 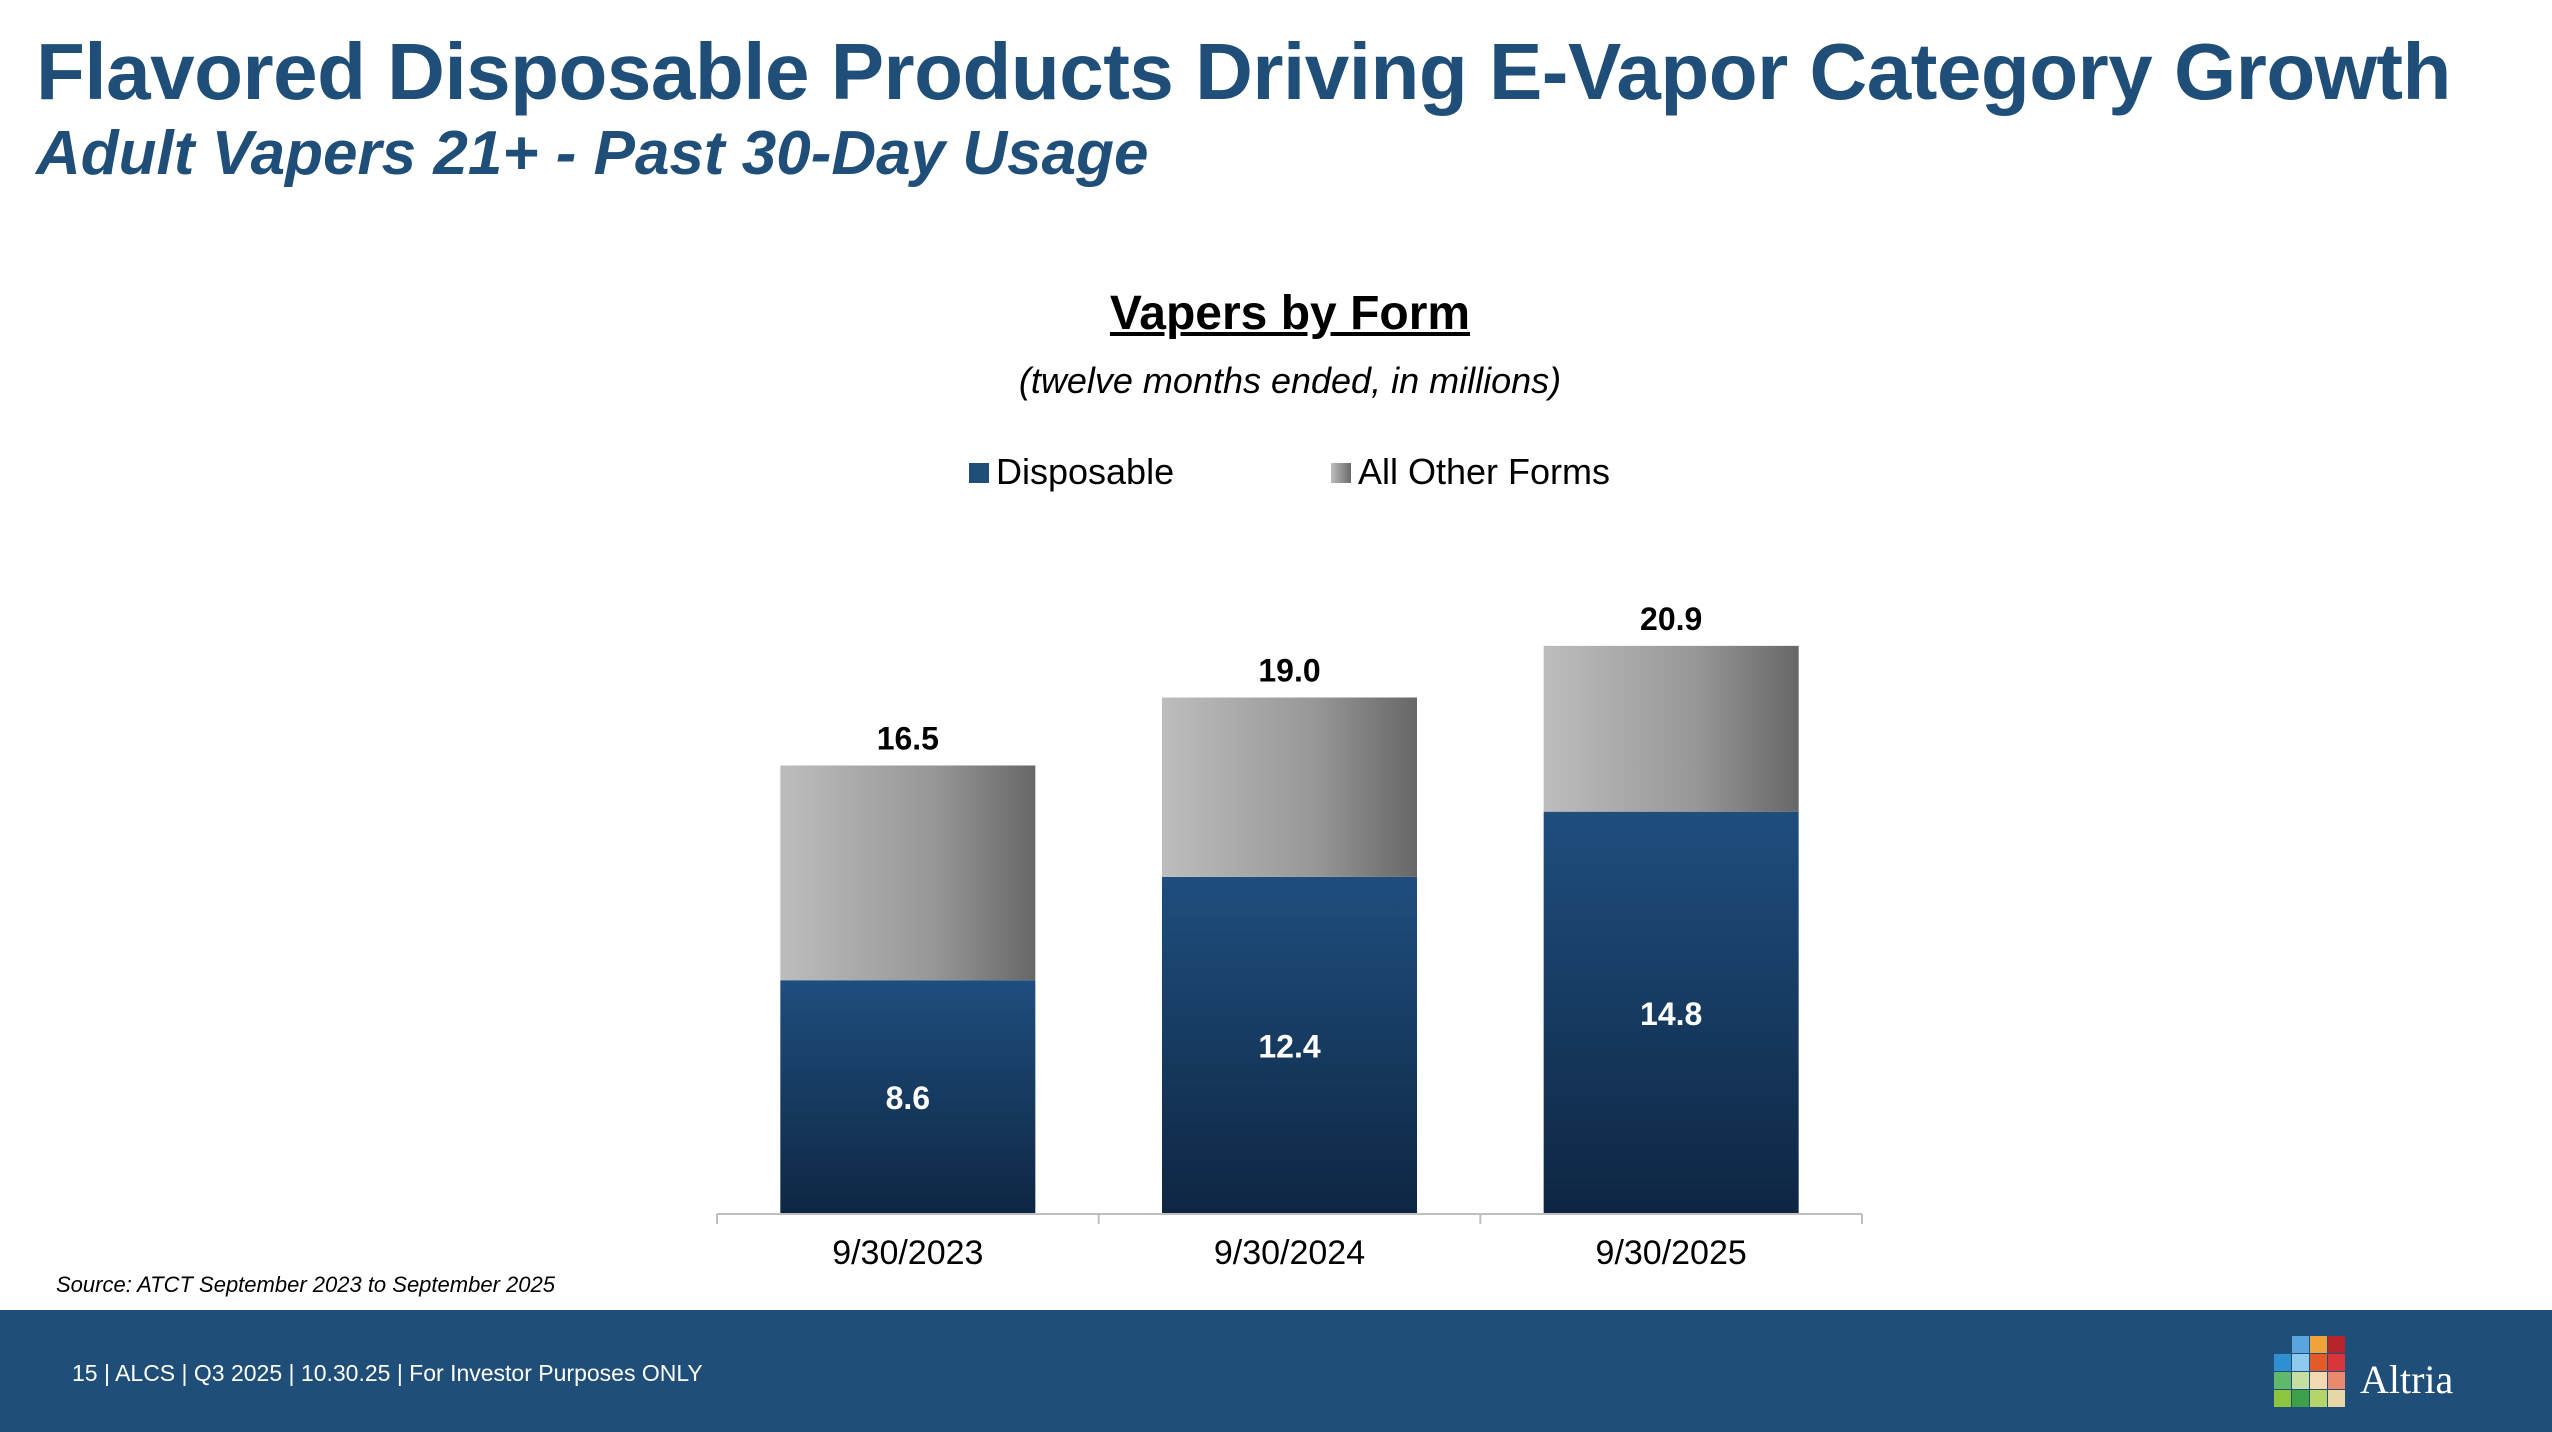 I want to click on data-label-disposable-2: 14.8, so click(x=1671, y=1014).